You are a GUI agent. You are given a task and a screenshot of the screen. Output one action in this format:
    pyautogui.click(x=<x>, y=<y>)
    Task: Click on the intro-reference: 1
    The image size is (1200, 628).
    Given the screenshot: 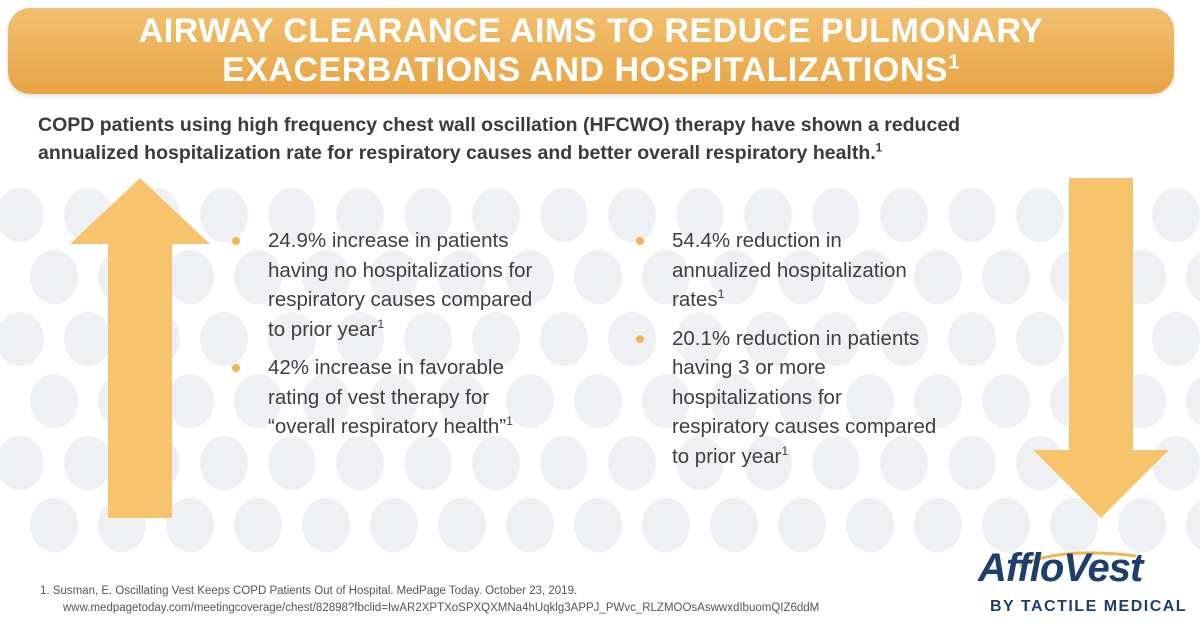 What is the action you would take?
    pyautogui.click(x=879, y=148)
    